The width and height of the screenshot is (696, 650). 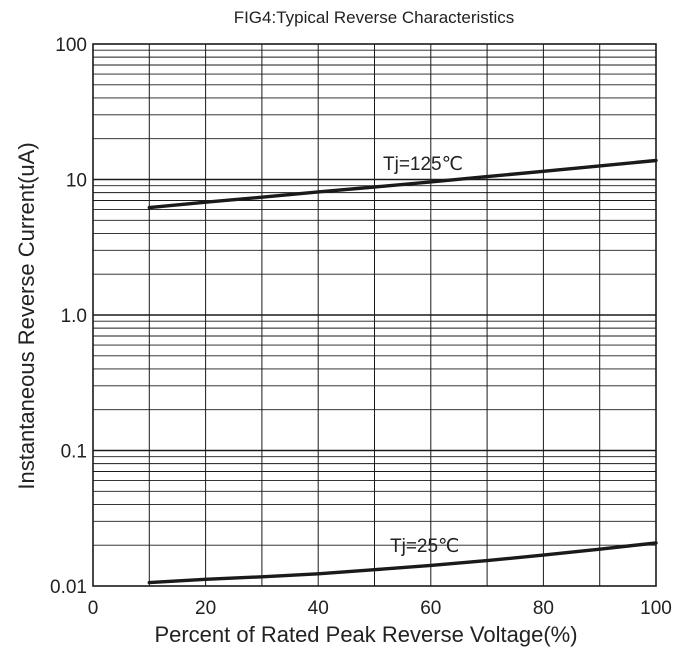 I want to click on x-tick-label: 100, so click(x=656, y=608).